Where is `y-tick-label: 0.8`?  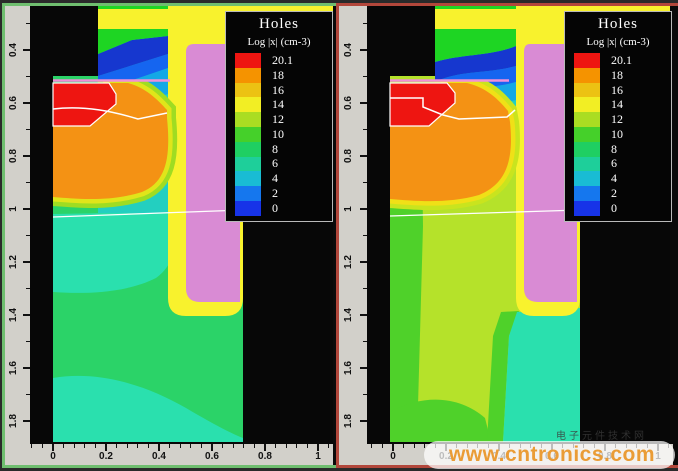 y-tick-label: 0.8 is located at coordinates (348, 156).